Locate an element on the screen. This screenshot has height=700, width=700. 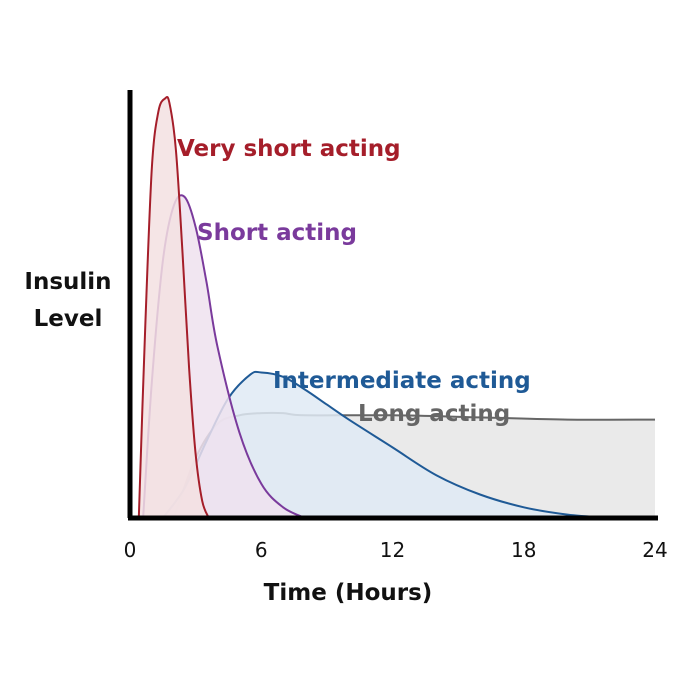
y-axis-title-line-1: Insulin is located at coordinates (67, 282).